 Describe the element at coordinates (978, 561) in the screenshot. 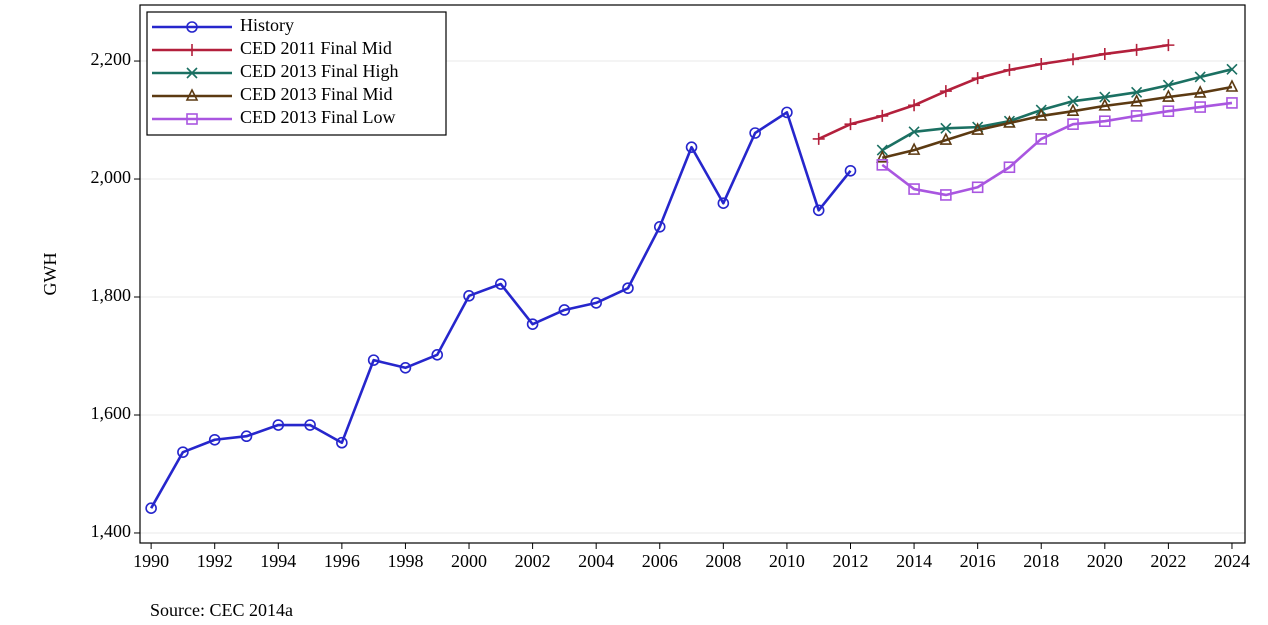

I see `x-tick-label: 2016` at that location.